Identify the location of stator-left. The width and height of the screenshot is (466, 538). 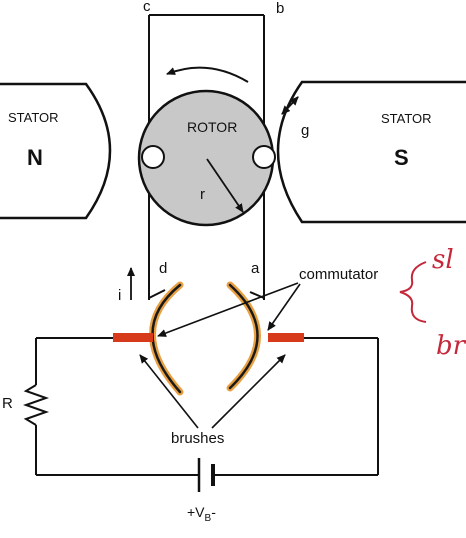
(56, 151).